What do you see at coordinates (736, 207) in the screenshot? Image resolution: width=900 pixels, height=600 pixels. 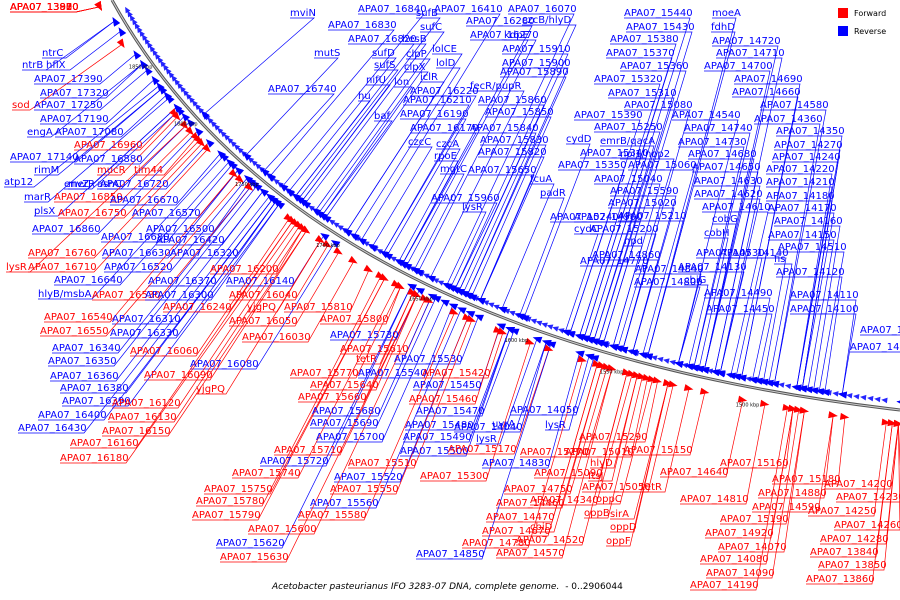 I see `gene-label: APA07_14610` at bounding box center [736, 207].